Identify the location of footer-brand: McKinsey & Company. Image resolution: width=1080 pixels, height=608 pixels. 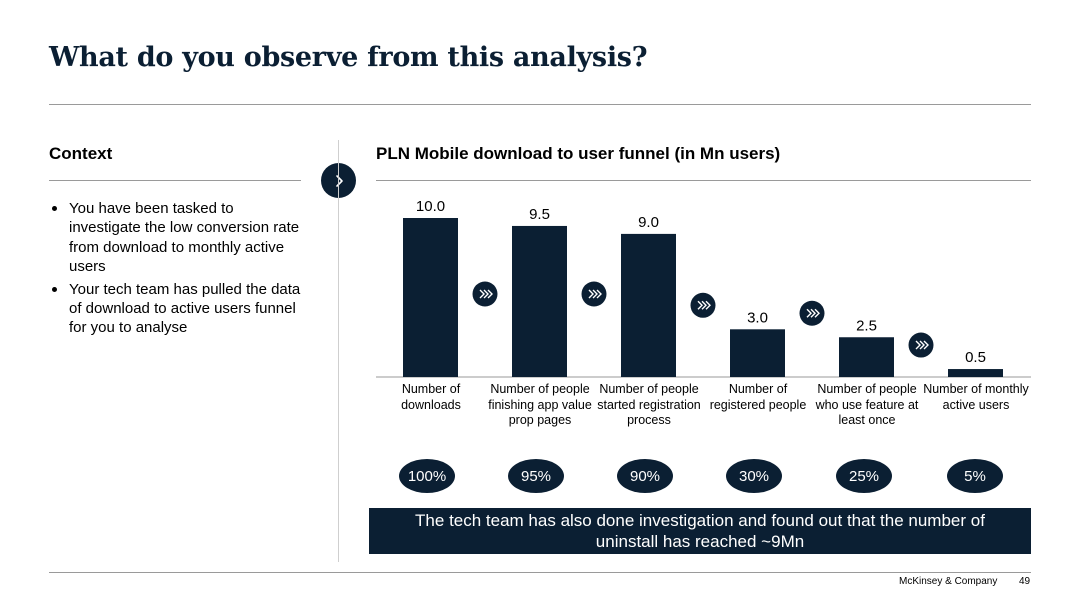
(948, 581).